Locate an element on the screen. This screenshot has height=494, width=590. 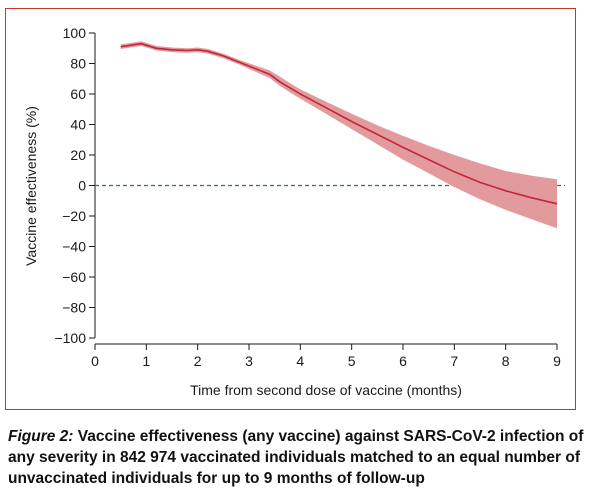
y-tick-label: 60 is located at coordinates (78, 94).